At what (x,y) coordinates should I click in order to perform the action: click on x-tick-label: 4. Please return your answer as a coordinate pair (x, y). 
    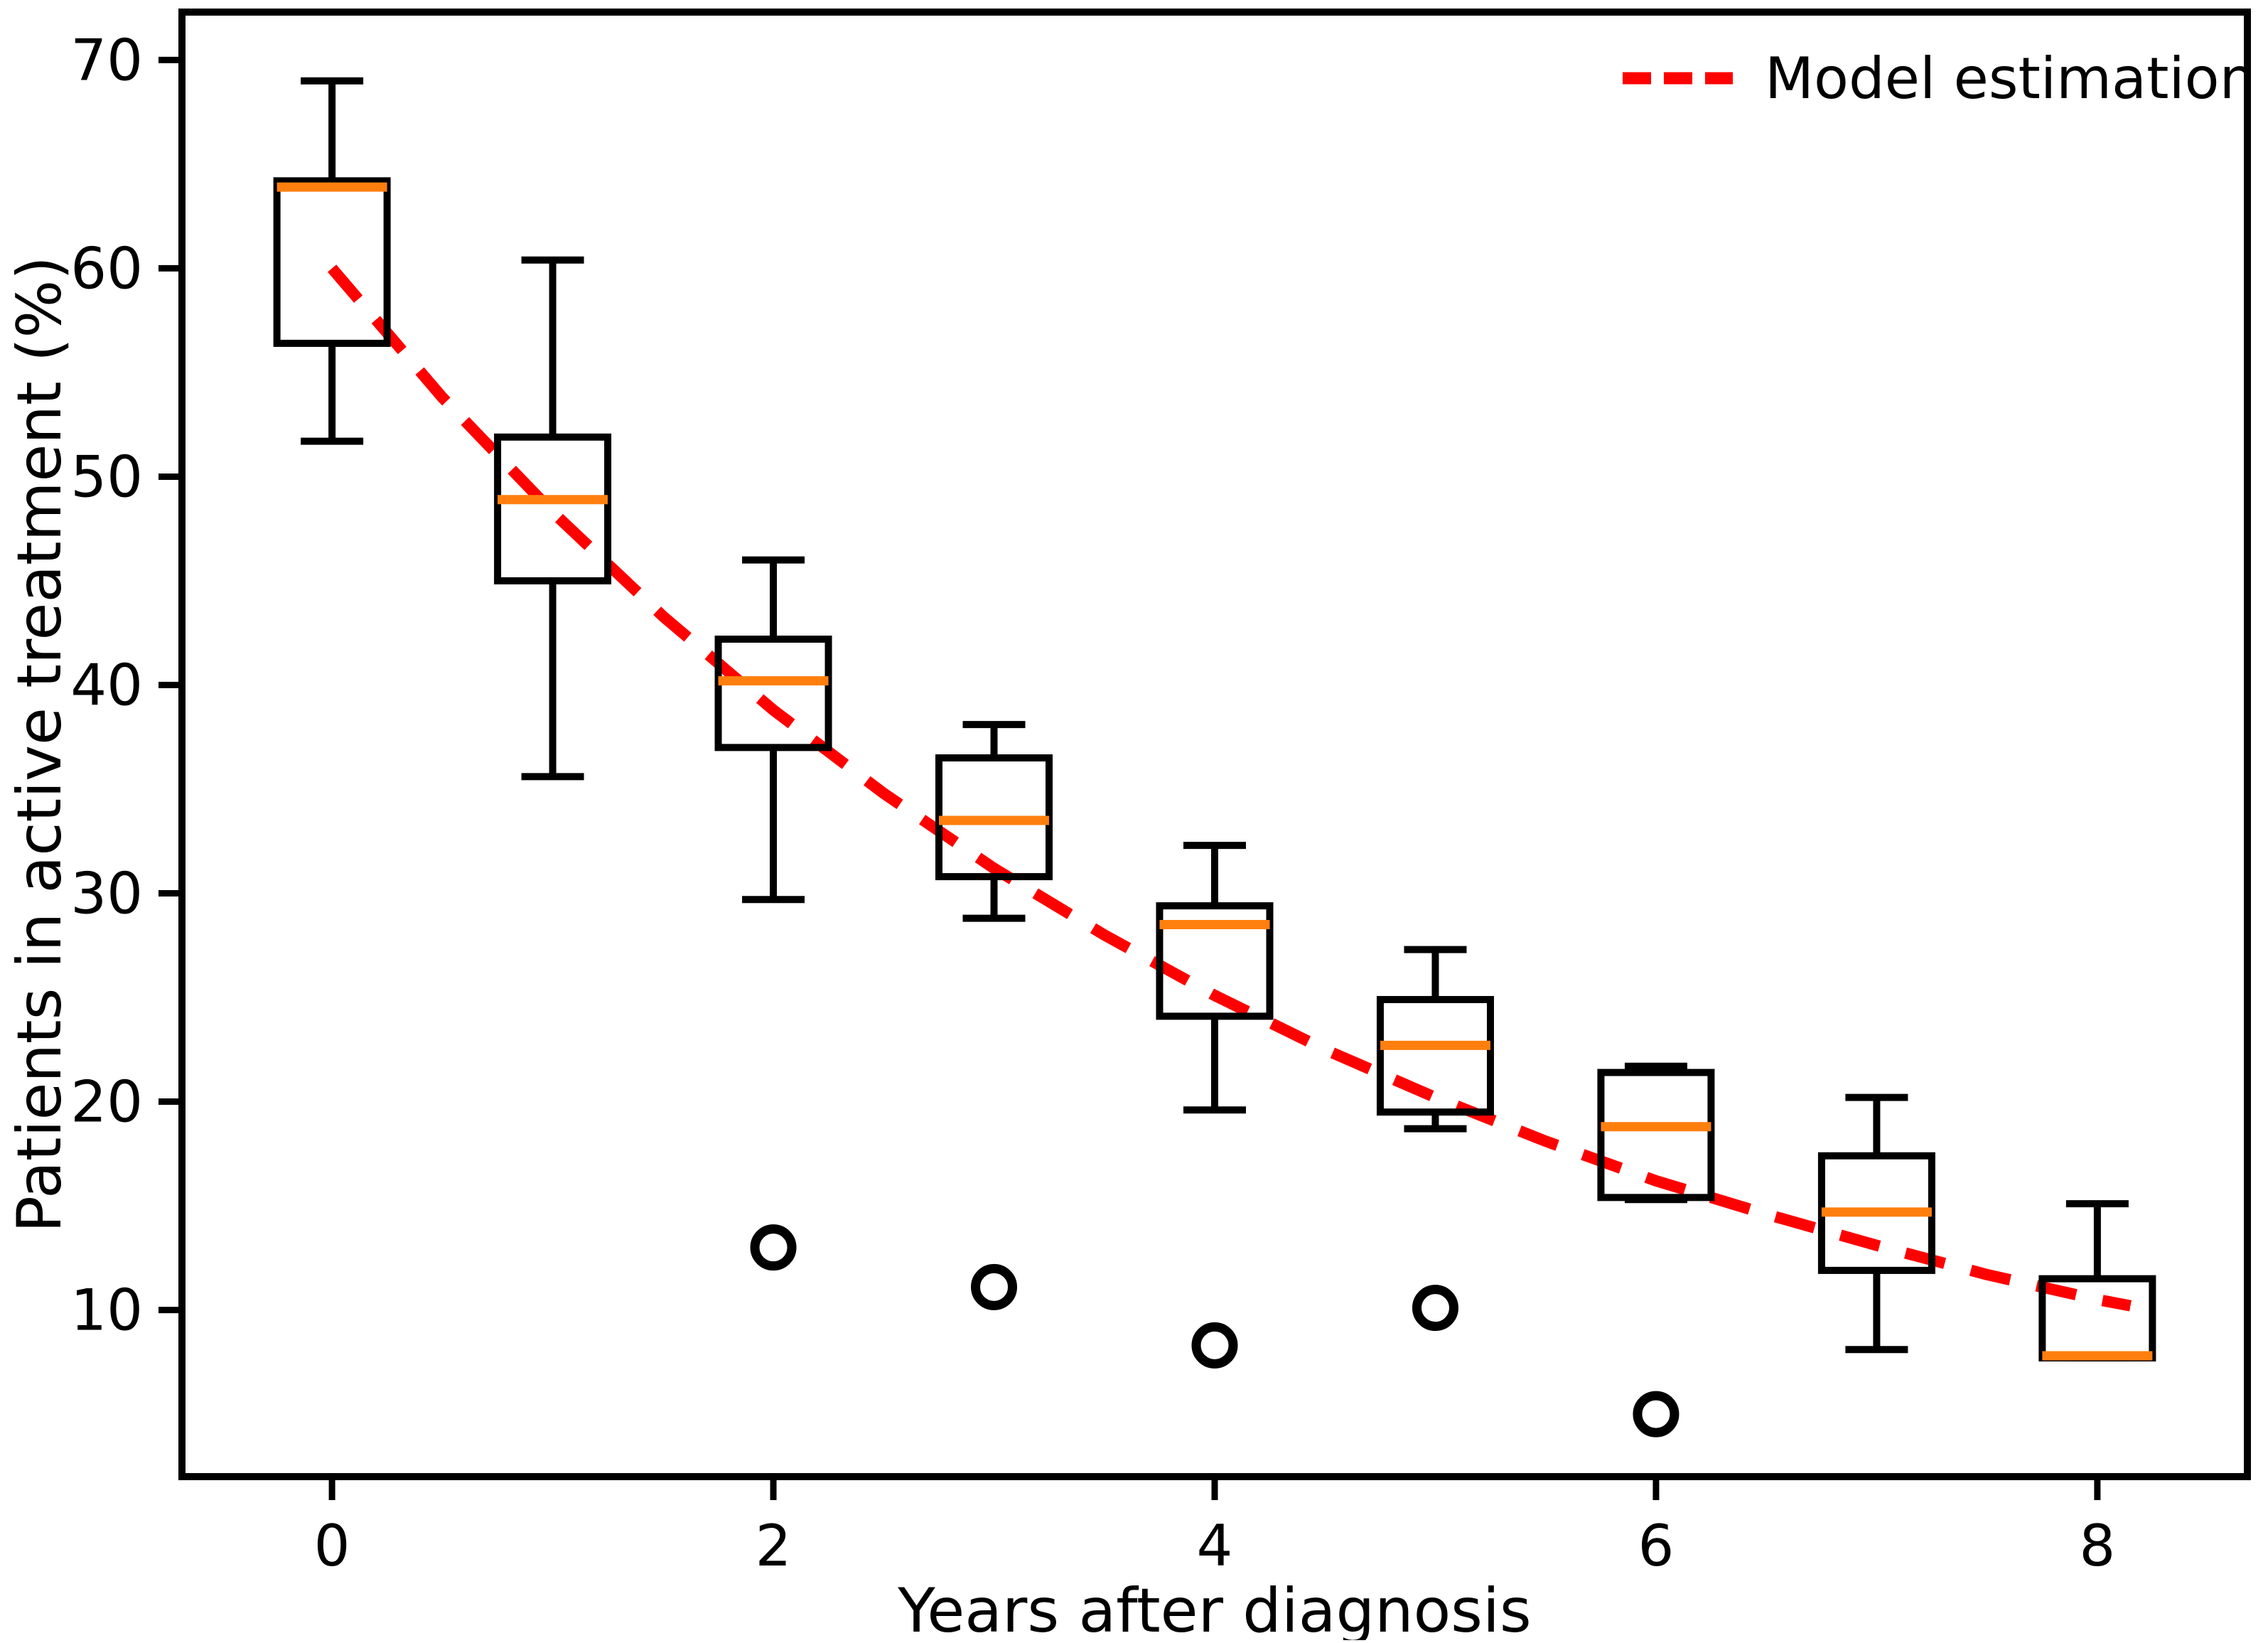
    Looking at the image, I should click on (1215, 1546).